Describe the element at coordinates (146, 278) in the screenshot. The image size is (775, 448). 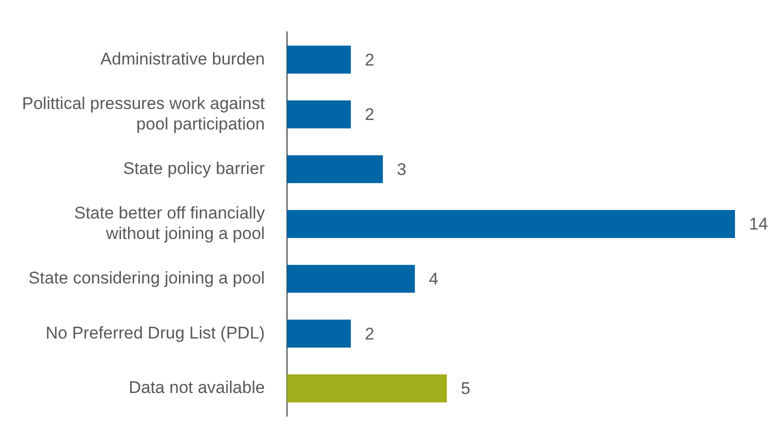
I see `y-tick-label: State considering joining a pool` at that location.